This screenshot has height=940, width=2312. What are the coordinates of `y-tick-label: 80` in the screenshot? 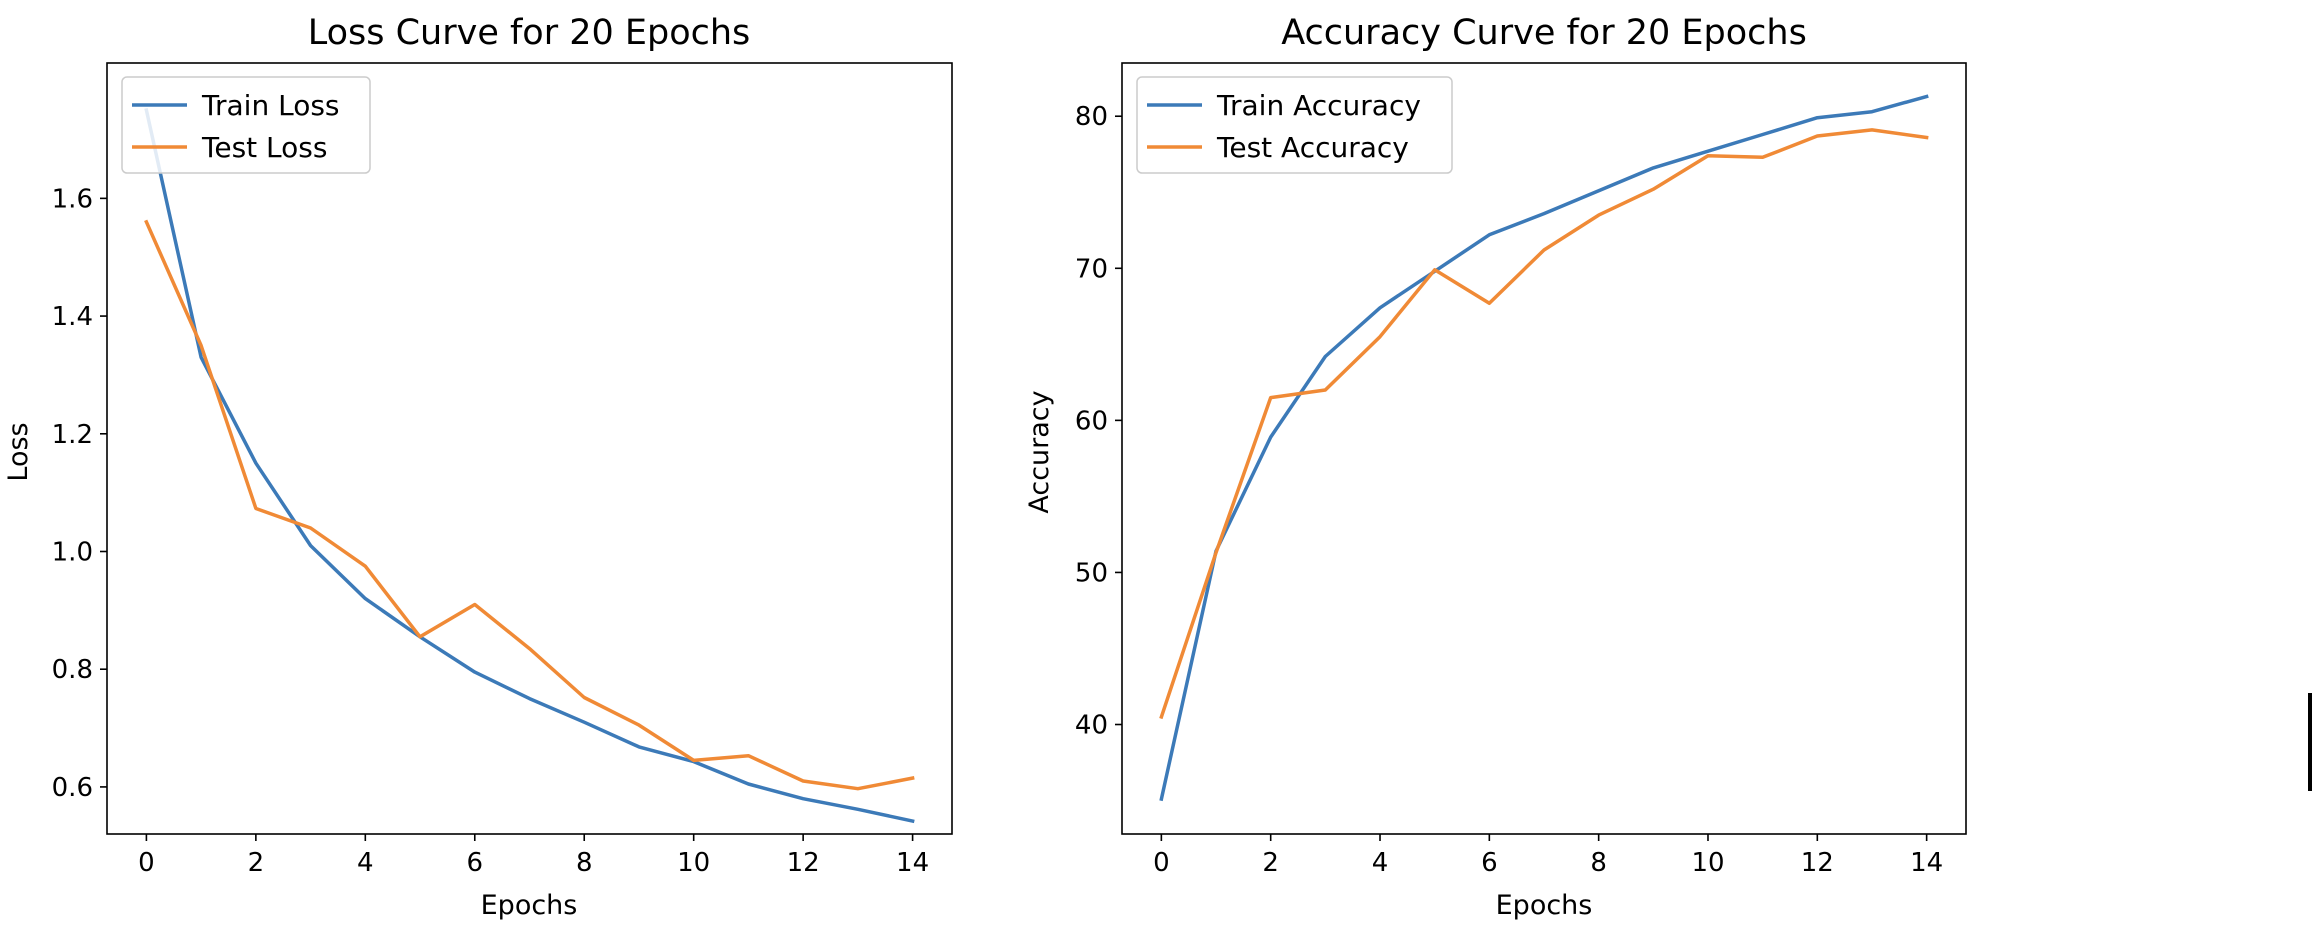 It's located at (1091, 117).